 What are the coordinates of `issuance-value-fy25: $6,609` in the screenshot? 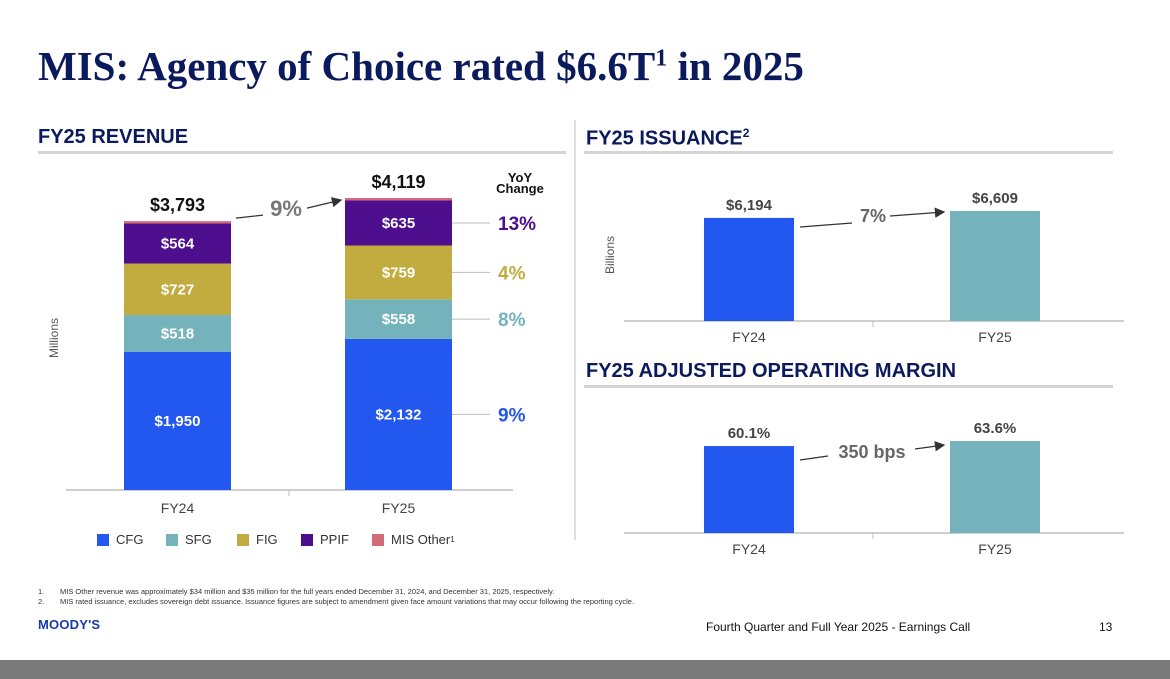 It's located at (995, 198).